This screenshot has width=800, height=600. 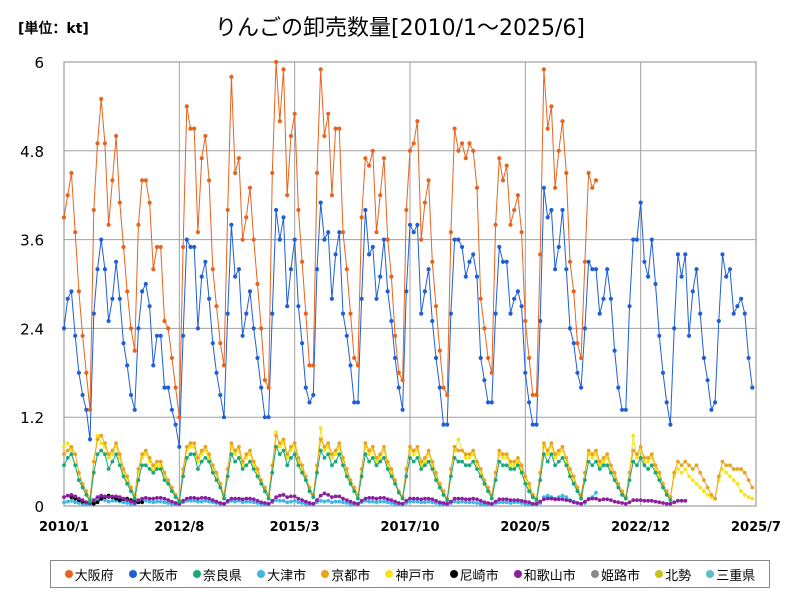 I want to click on unit-label: [単位：kt], so click(x=53, y=29).